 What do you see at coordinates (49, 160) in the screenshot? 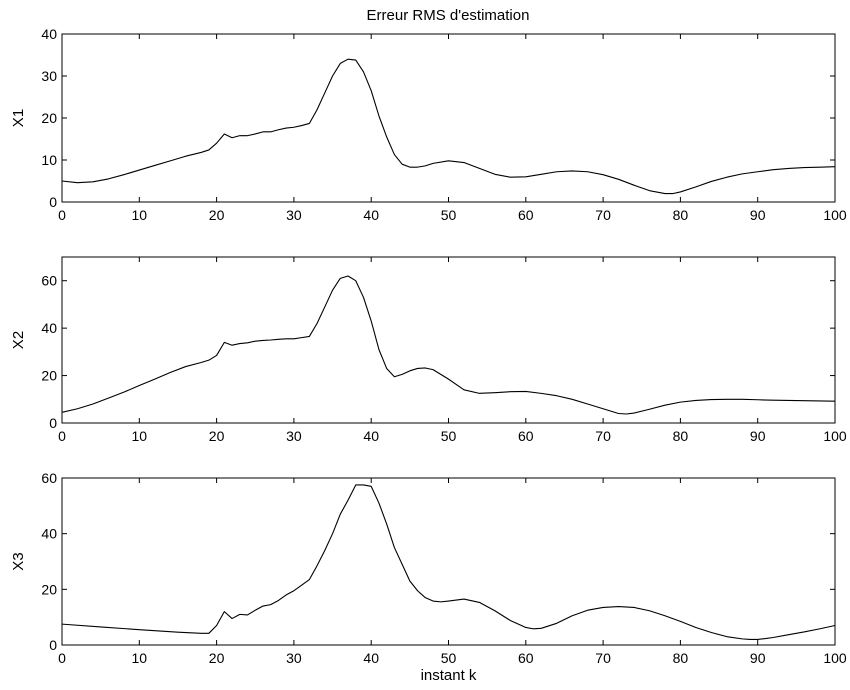
I see `y-tick-label: 10` at bounding box center [49, 160].